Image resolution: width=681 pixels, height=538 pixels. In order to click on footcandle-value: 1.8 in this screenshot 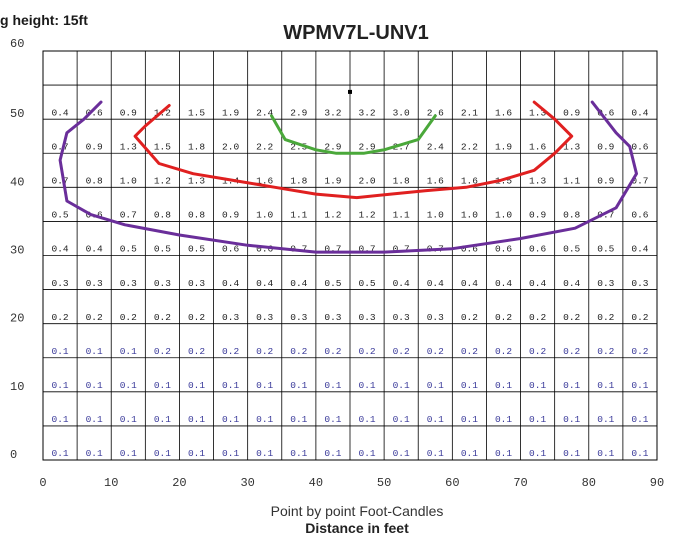, I will do `click(401, 181)`.